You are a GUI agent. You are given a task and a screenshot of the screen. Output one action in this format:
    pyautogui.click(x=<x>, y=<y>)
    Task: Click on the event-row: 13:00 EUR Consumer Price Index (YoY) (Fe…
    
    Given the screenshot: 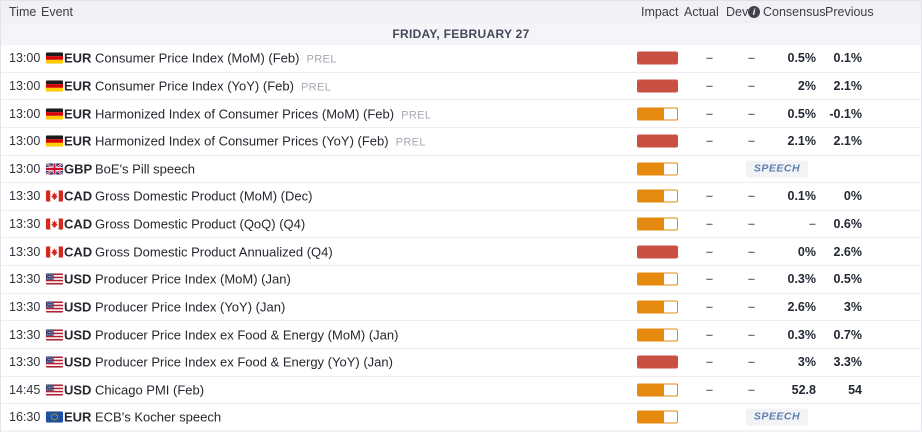 What is the action you would take?
    pyautogui.click(x=461, y=86)
    